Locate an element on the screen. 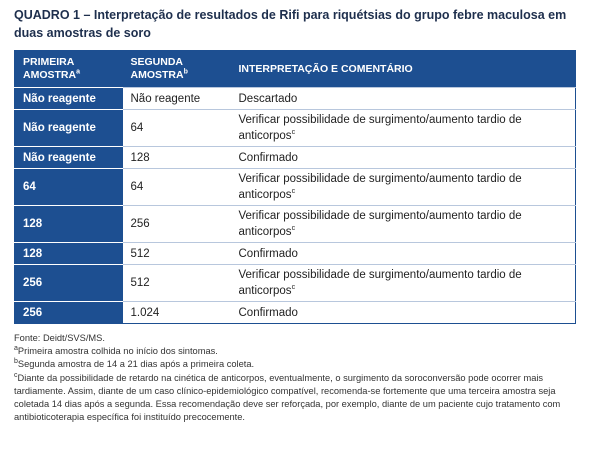  footnote-mark: b is located at coordinates (16, 362).